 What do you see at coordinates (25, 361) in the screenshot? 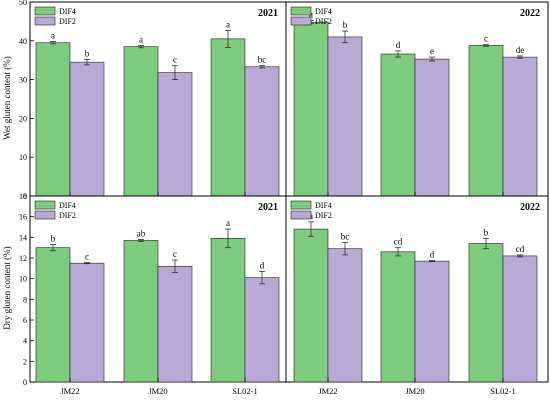
I see `y-tick-label: 2` at bounding box center [25, 361].